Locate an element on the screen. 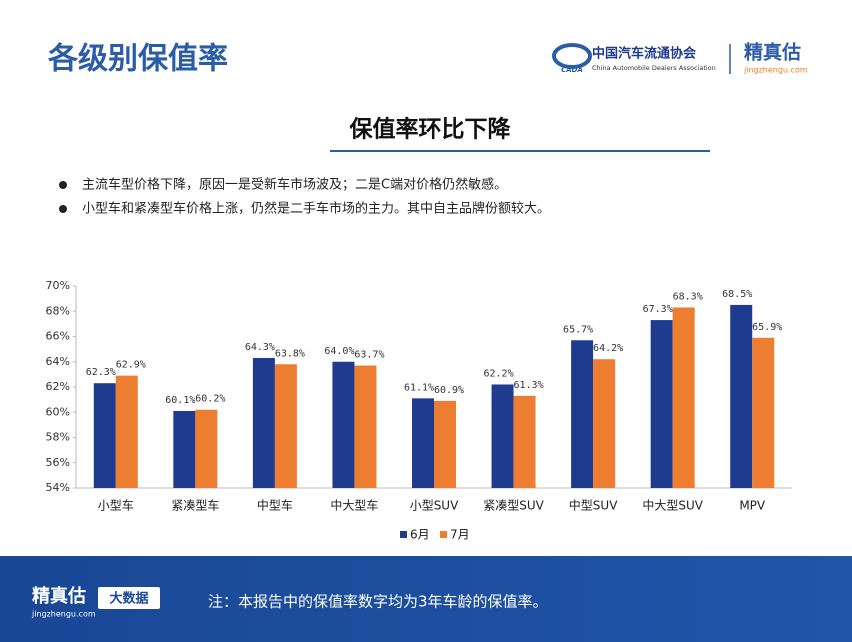 The image size is (852, 642). x-tick-label: 小型SUV is located at coordinates (434, 506).